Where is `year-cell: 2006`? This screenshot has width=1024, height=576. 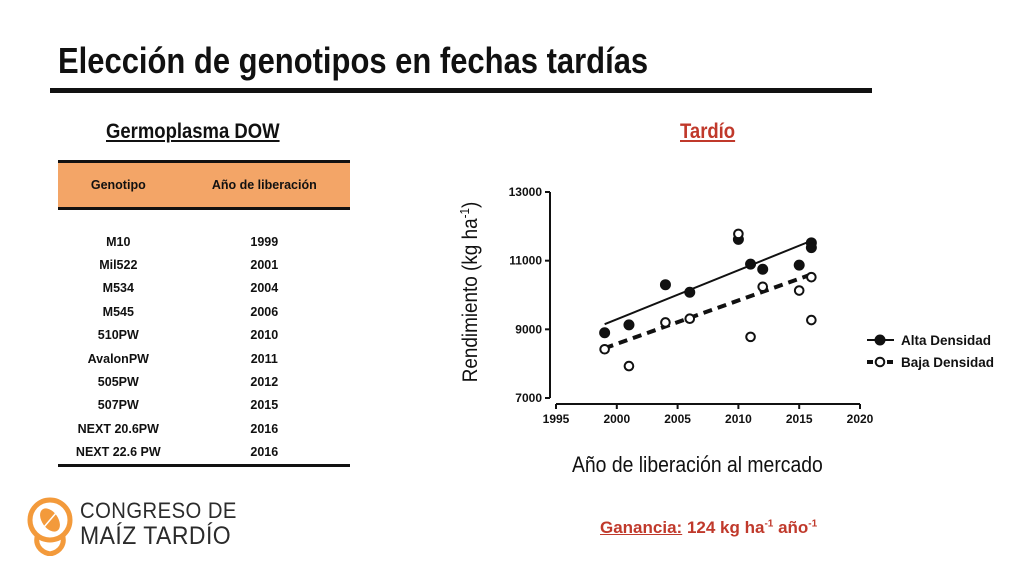 year-cell: 2006 is located at coordinates (264, 311).